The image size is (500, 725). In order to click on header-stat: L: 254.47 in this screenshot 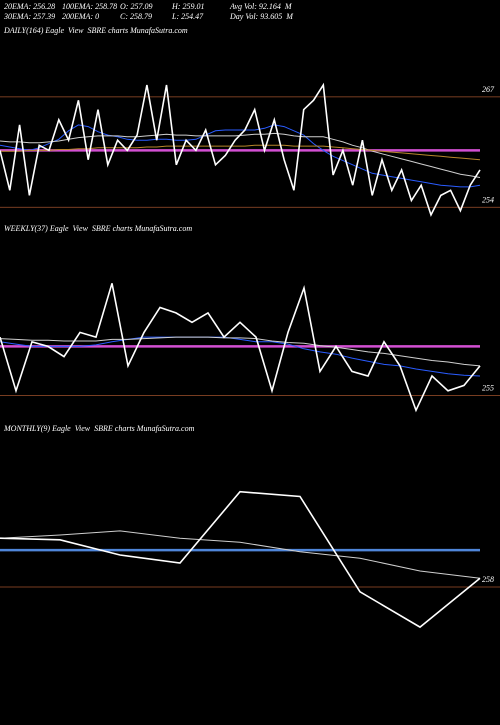, I will do `click(187, 16)`.